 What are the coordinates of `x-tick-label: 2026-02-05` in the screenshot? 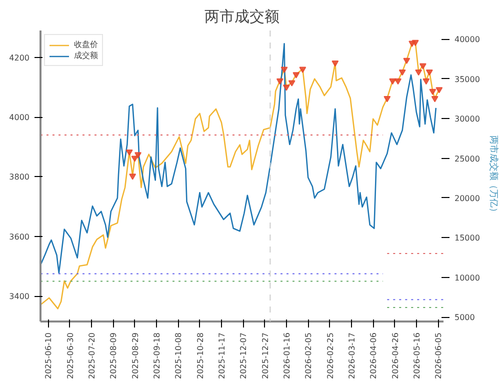 It's located at (309, 355).